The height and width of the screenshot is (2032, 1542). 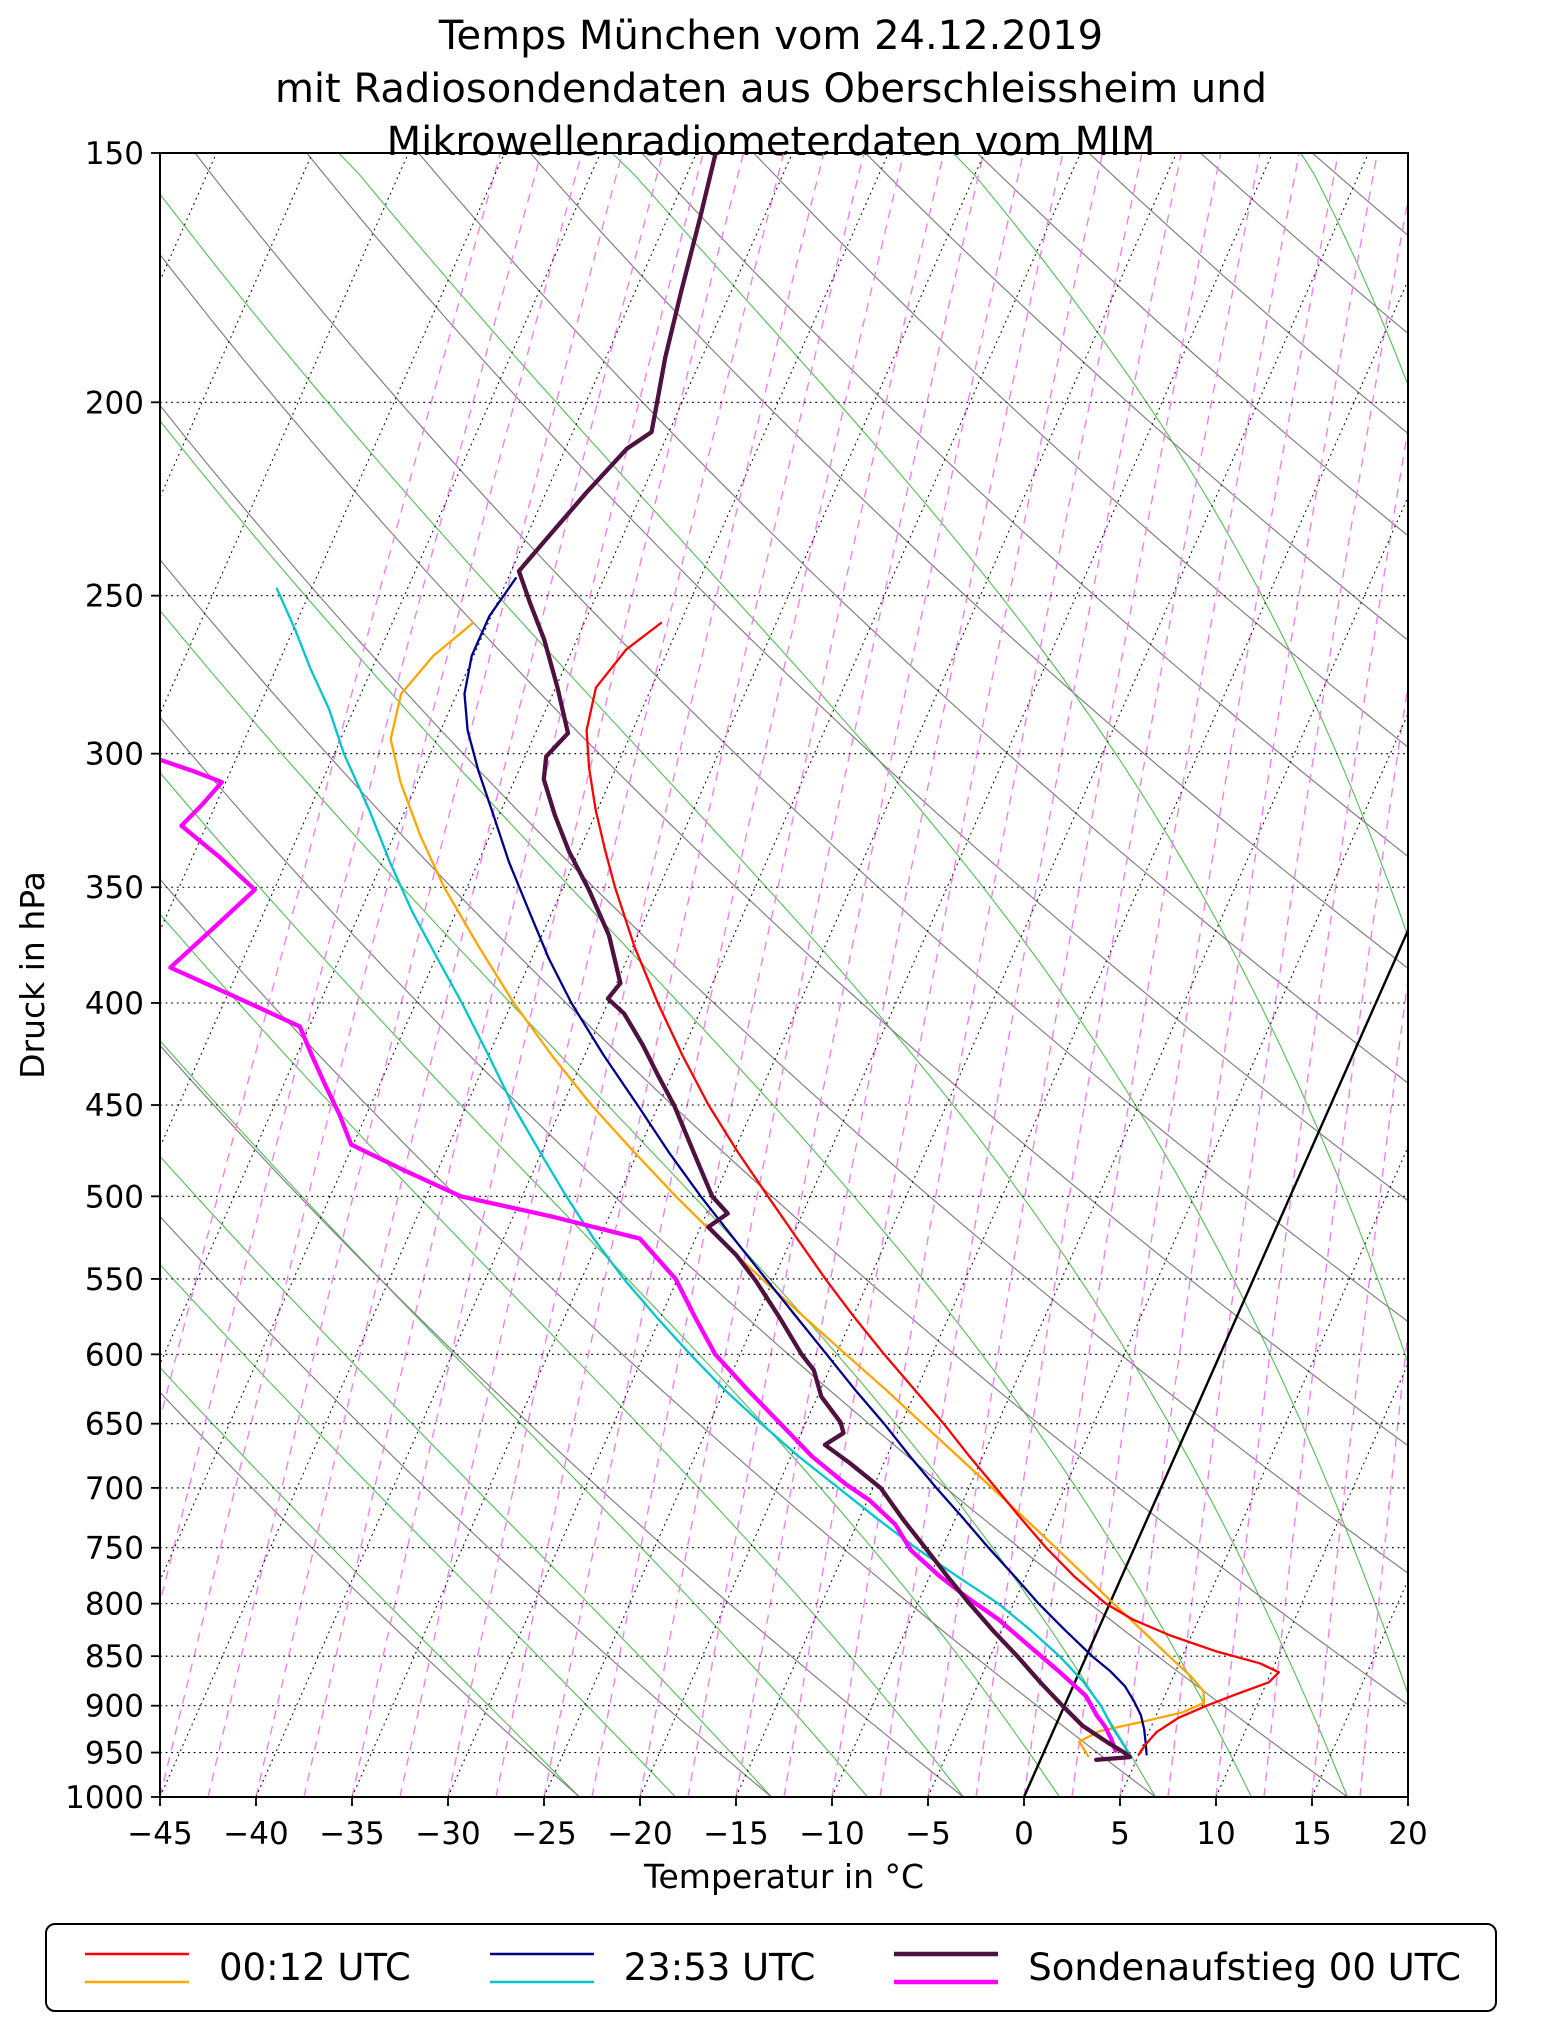 I want to click on legend-entry-sondenaufstieg: Sondenaufstieg 00 UTC, so click(x=1175, y=1968).